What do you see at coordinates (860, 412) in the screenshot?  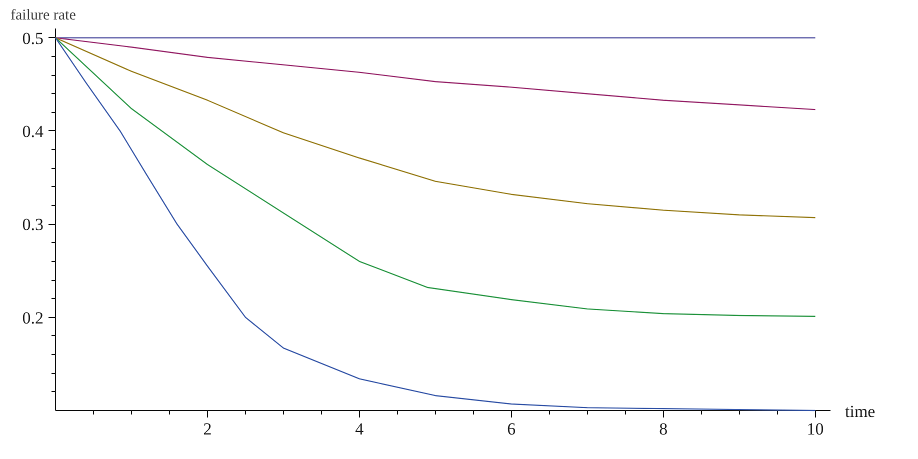 I see `x-axis-title: time` at bounding box center [860, 412].